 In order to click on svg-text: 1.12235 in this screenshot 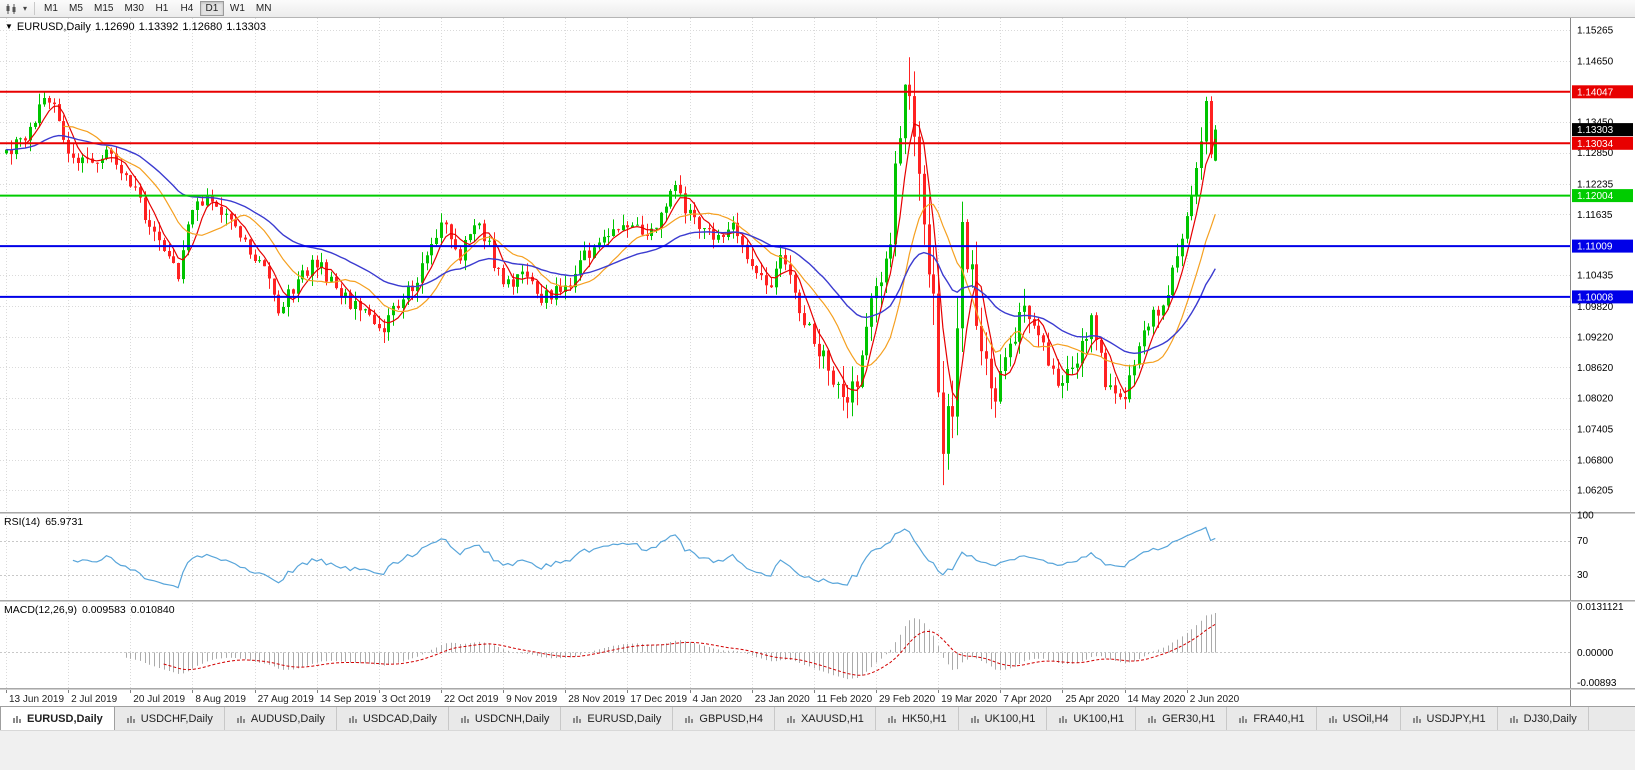, I will do `click(1595, 184)`.